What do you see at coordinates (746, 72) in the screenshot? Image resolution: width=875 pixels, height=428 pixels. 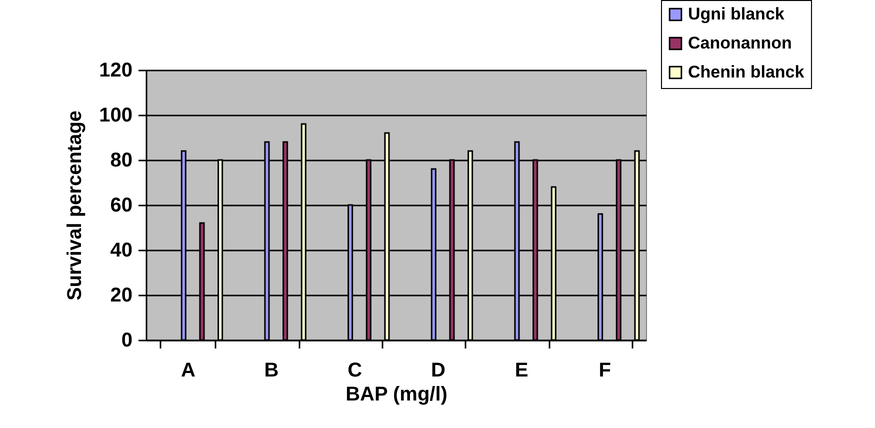 I see `legend-label: Chenin blanck` at bounding box center [746, 72].